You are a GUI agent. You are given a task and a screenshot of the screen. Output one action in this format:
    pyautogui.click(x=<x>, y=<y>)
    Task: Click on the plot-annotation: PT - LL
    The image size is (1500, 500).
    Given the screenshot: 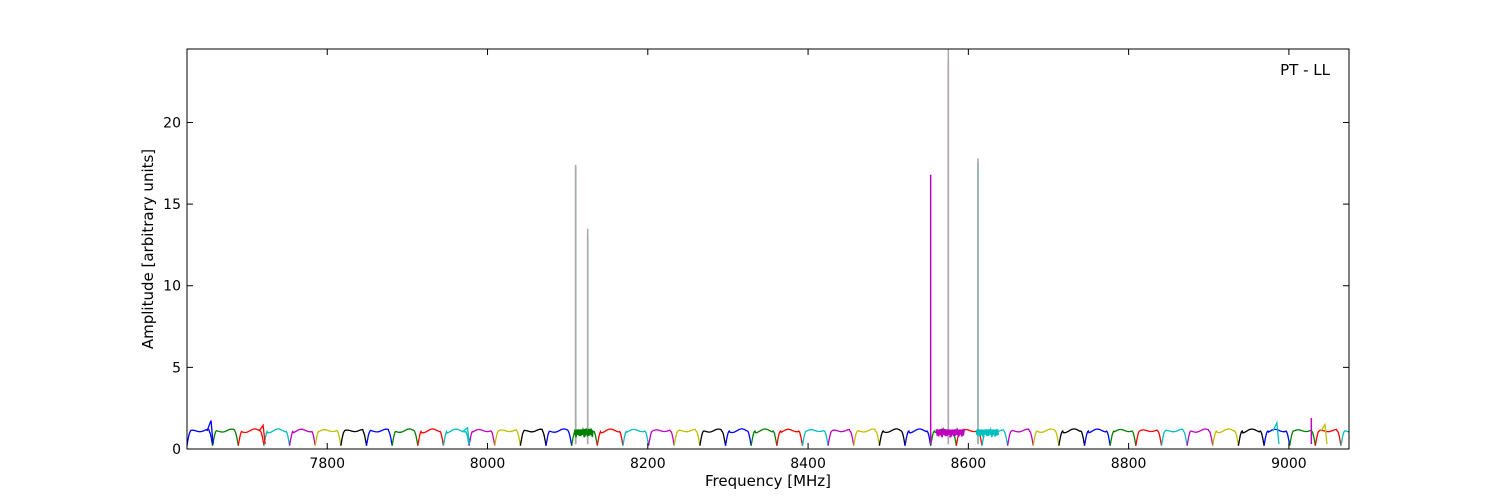 What is the action you would take?
    pyautogui.click(x=1305, y=70)
    